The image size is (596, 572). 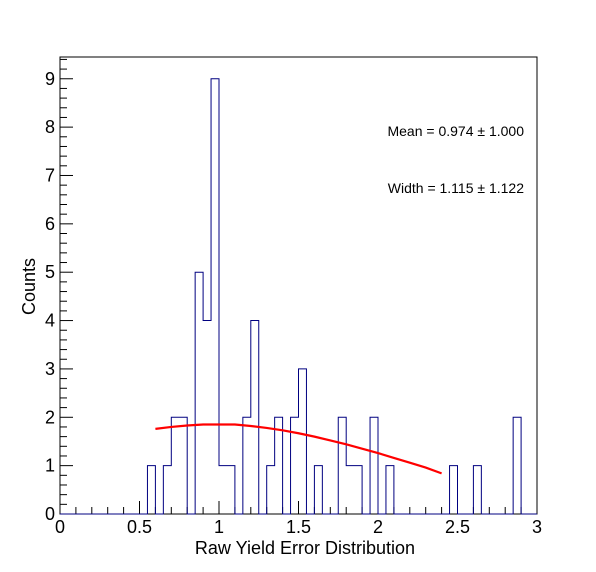 I want to click on y-tick-label: 1, so click(x=50, y=466).